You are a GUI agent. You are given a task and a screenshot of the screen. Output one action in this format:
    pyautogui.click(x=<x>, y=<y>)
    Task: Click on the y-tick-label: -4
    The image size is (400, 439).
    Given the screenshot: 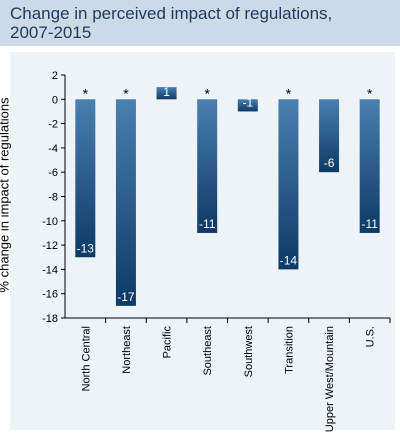 What is the action you would take?
    pyautogui.click(x=53, y=149)
    